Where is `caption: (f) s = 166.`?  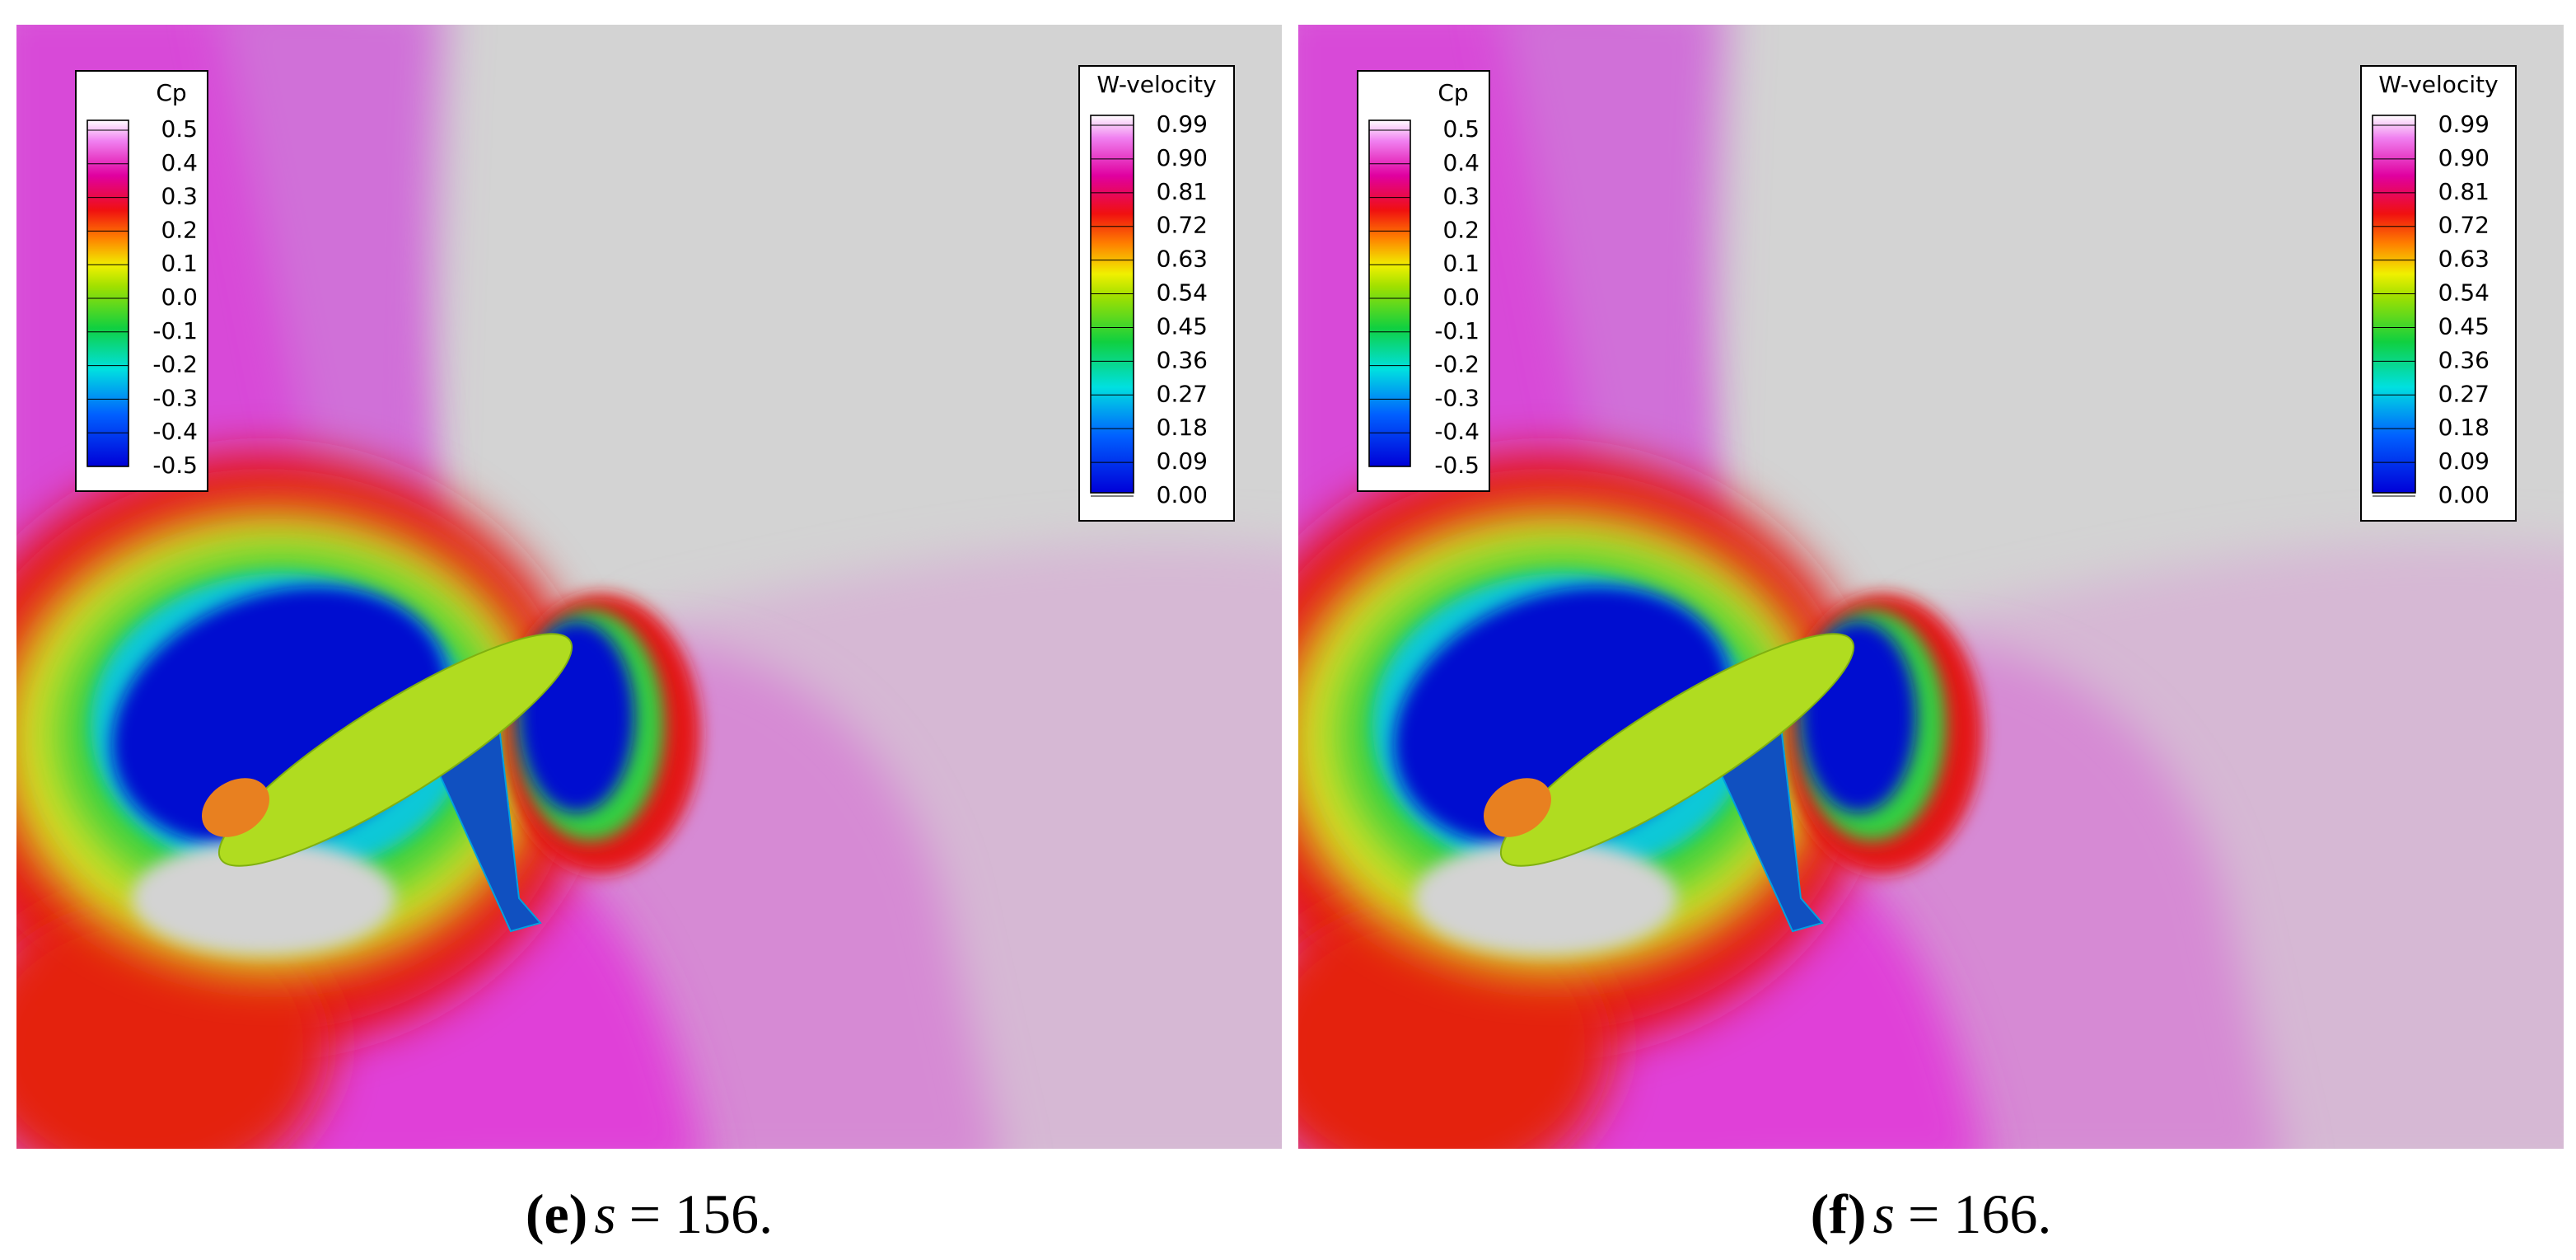
caption: (f) s = 166. is located at coordinates (1931, 1214).